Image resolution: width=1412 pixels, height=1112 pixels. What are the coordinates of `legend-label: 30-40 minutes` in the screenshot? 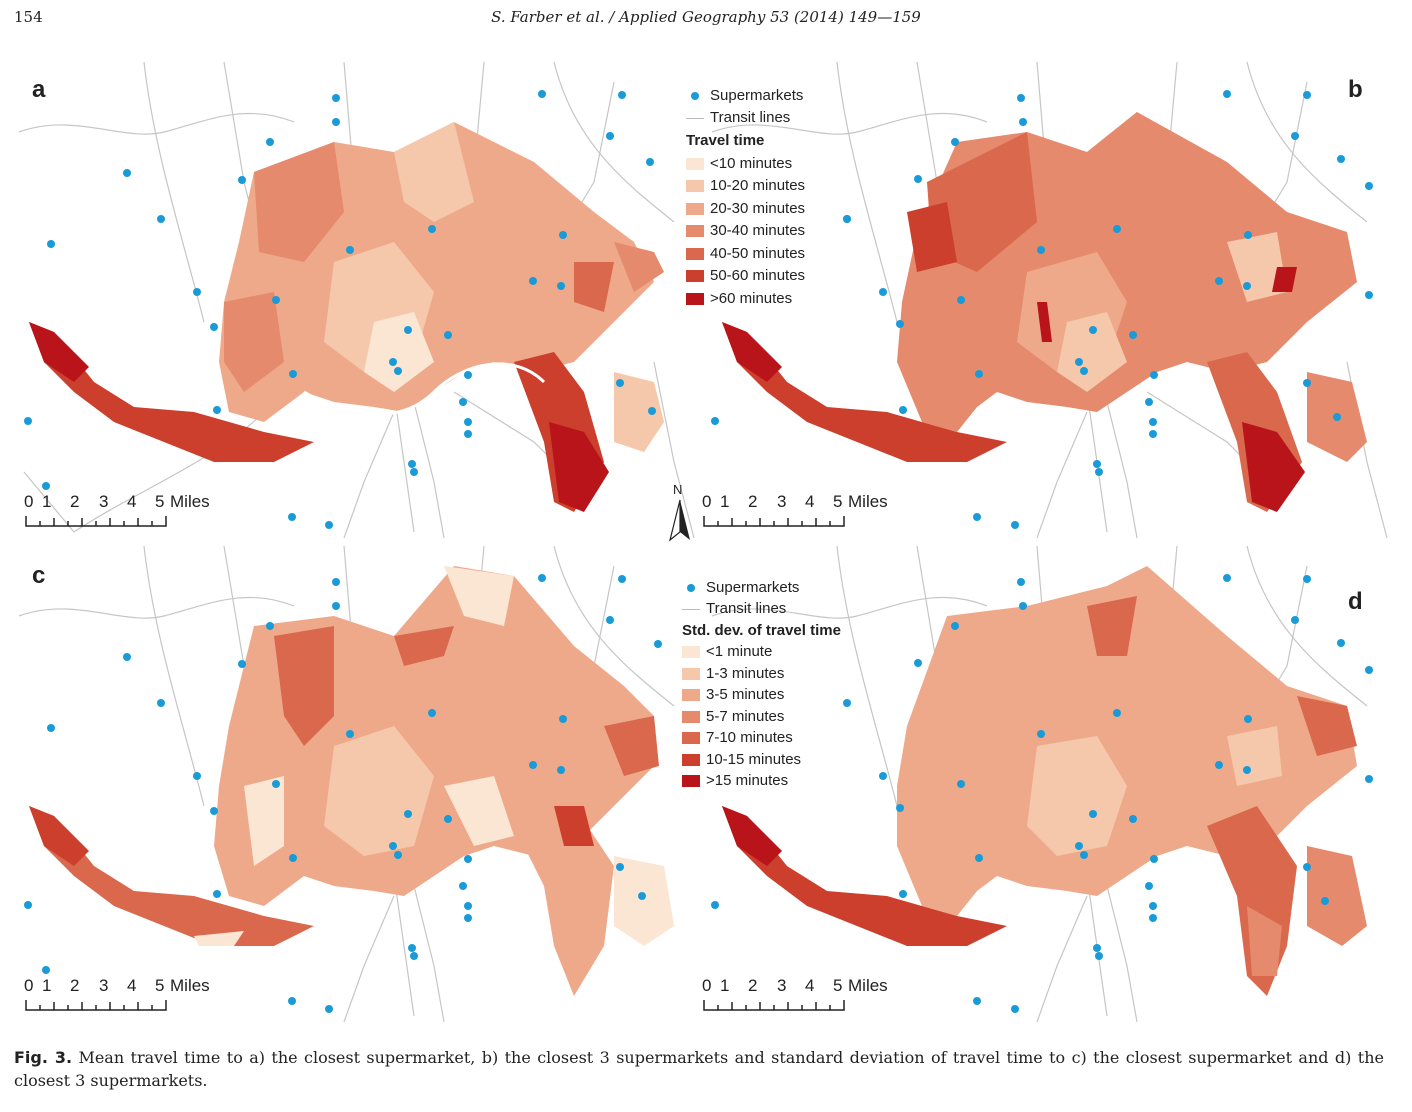 It's located at (758, 230).